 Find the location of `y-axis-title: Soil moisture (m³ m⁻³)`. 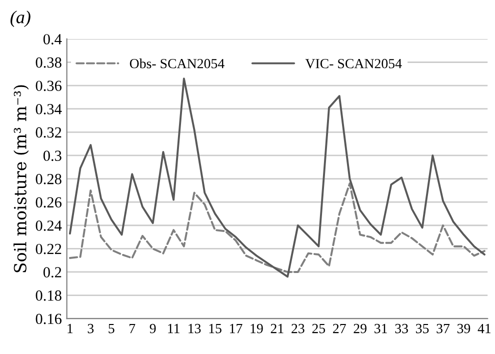

y-axis-title: Soil moisture (m³ m⁻³) is located at coordinates (21, 178).